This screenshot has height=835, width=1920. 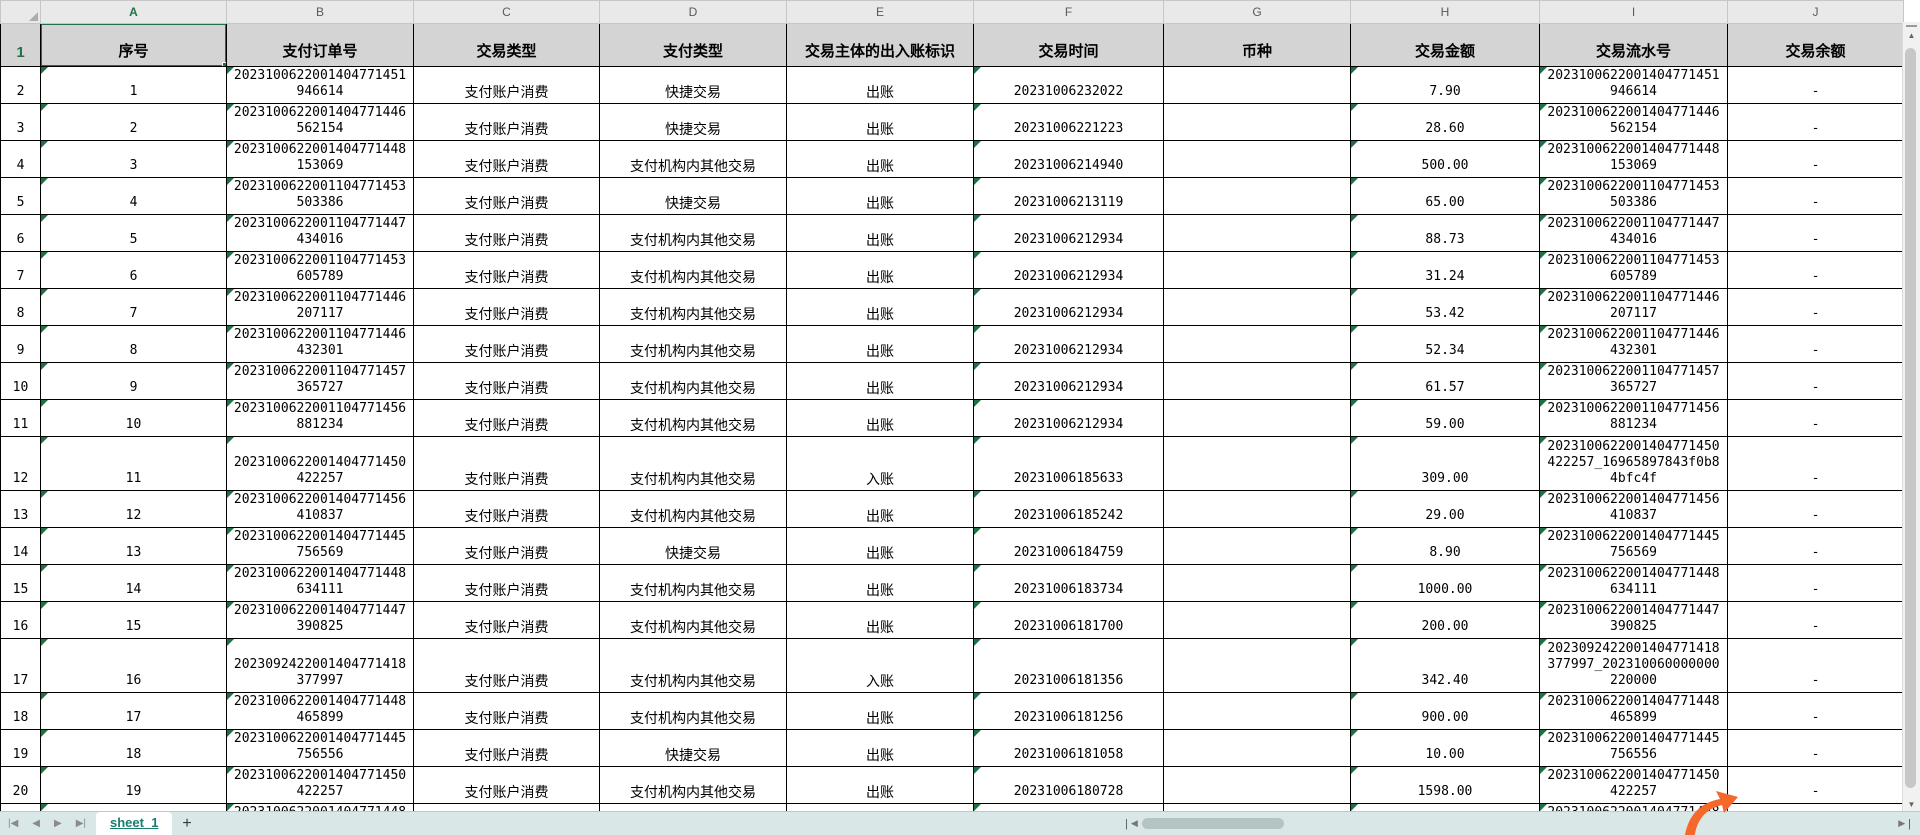 What do you see at coordinates (693, 12) in the screenshot?
I see `col-header-D: D` at bounding box center [693, 12].